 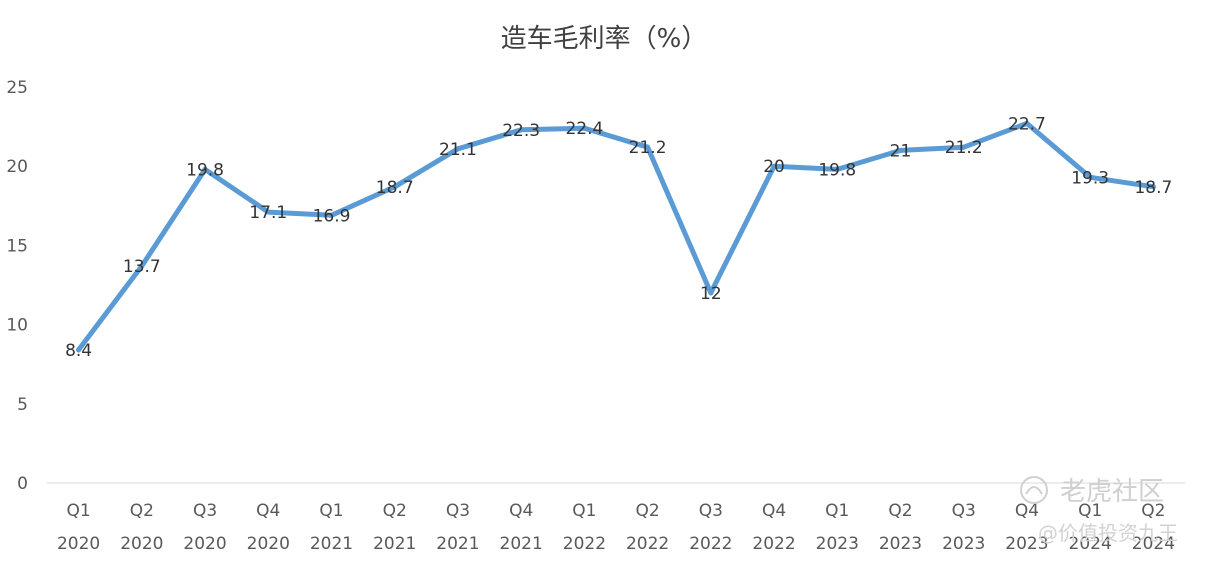 What do you see at coordinates (17, 246) in the screenshot?
I see `y-tick-label: 15` at bounding box center [17, 246].